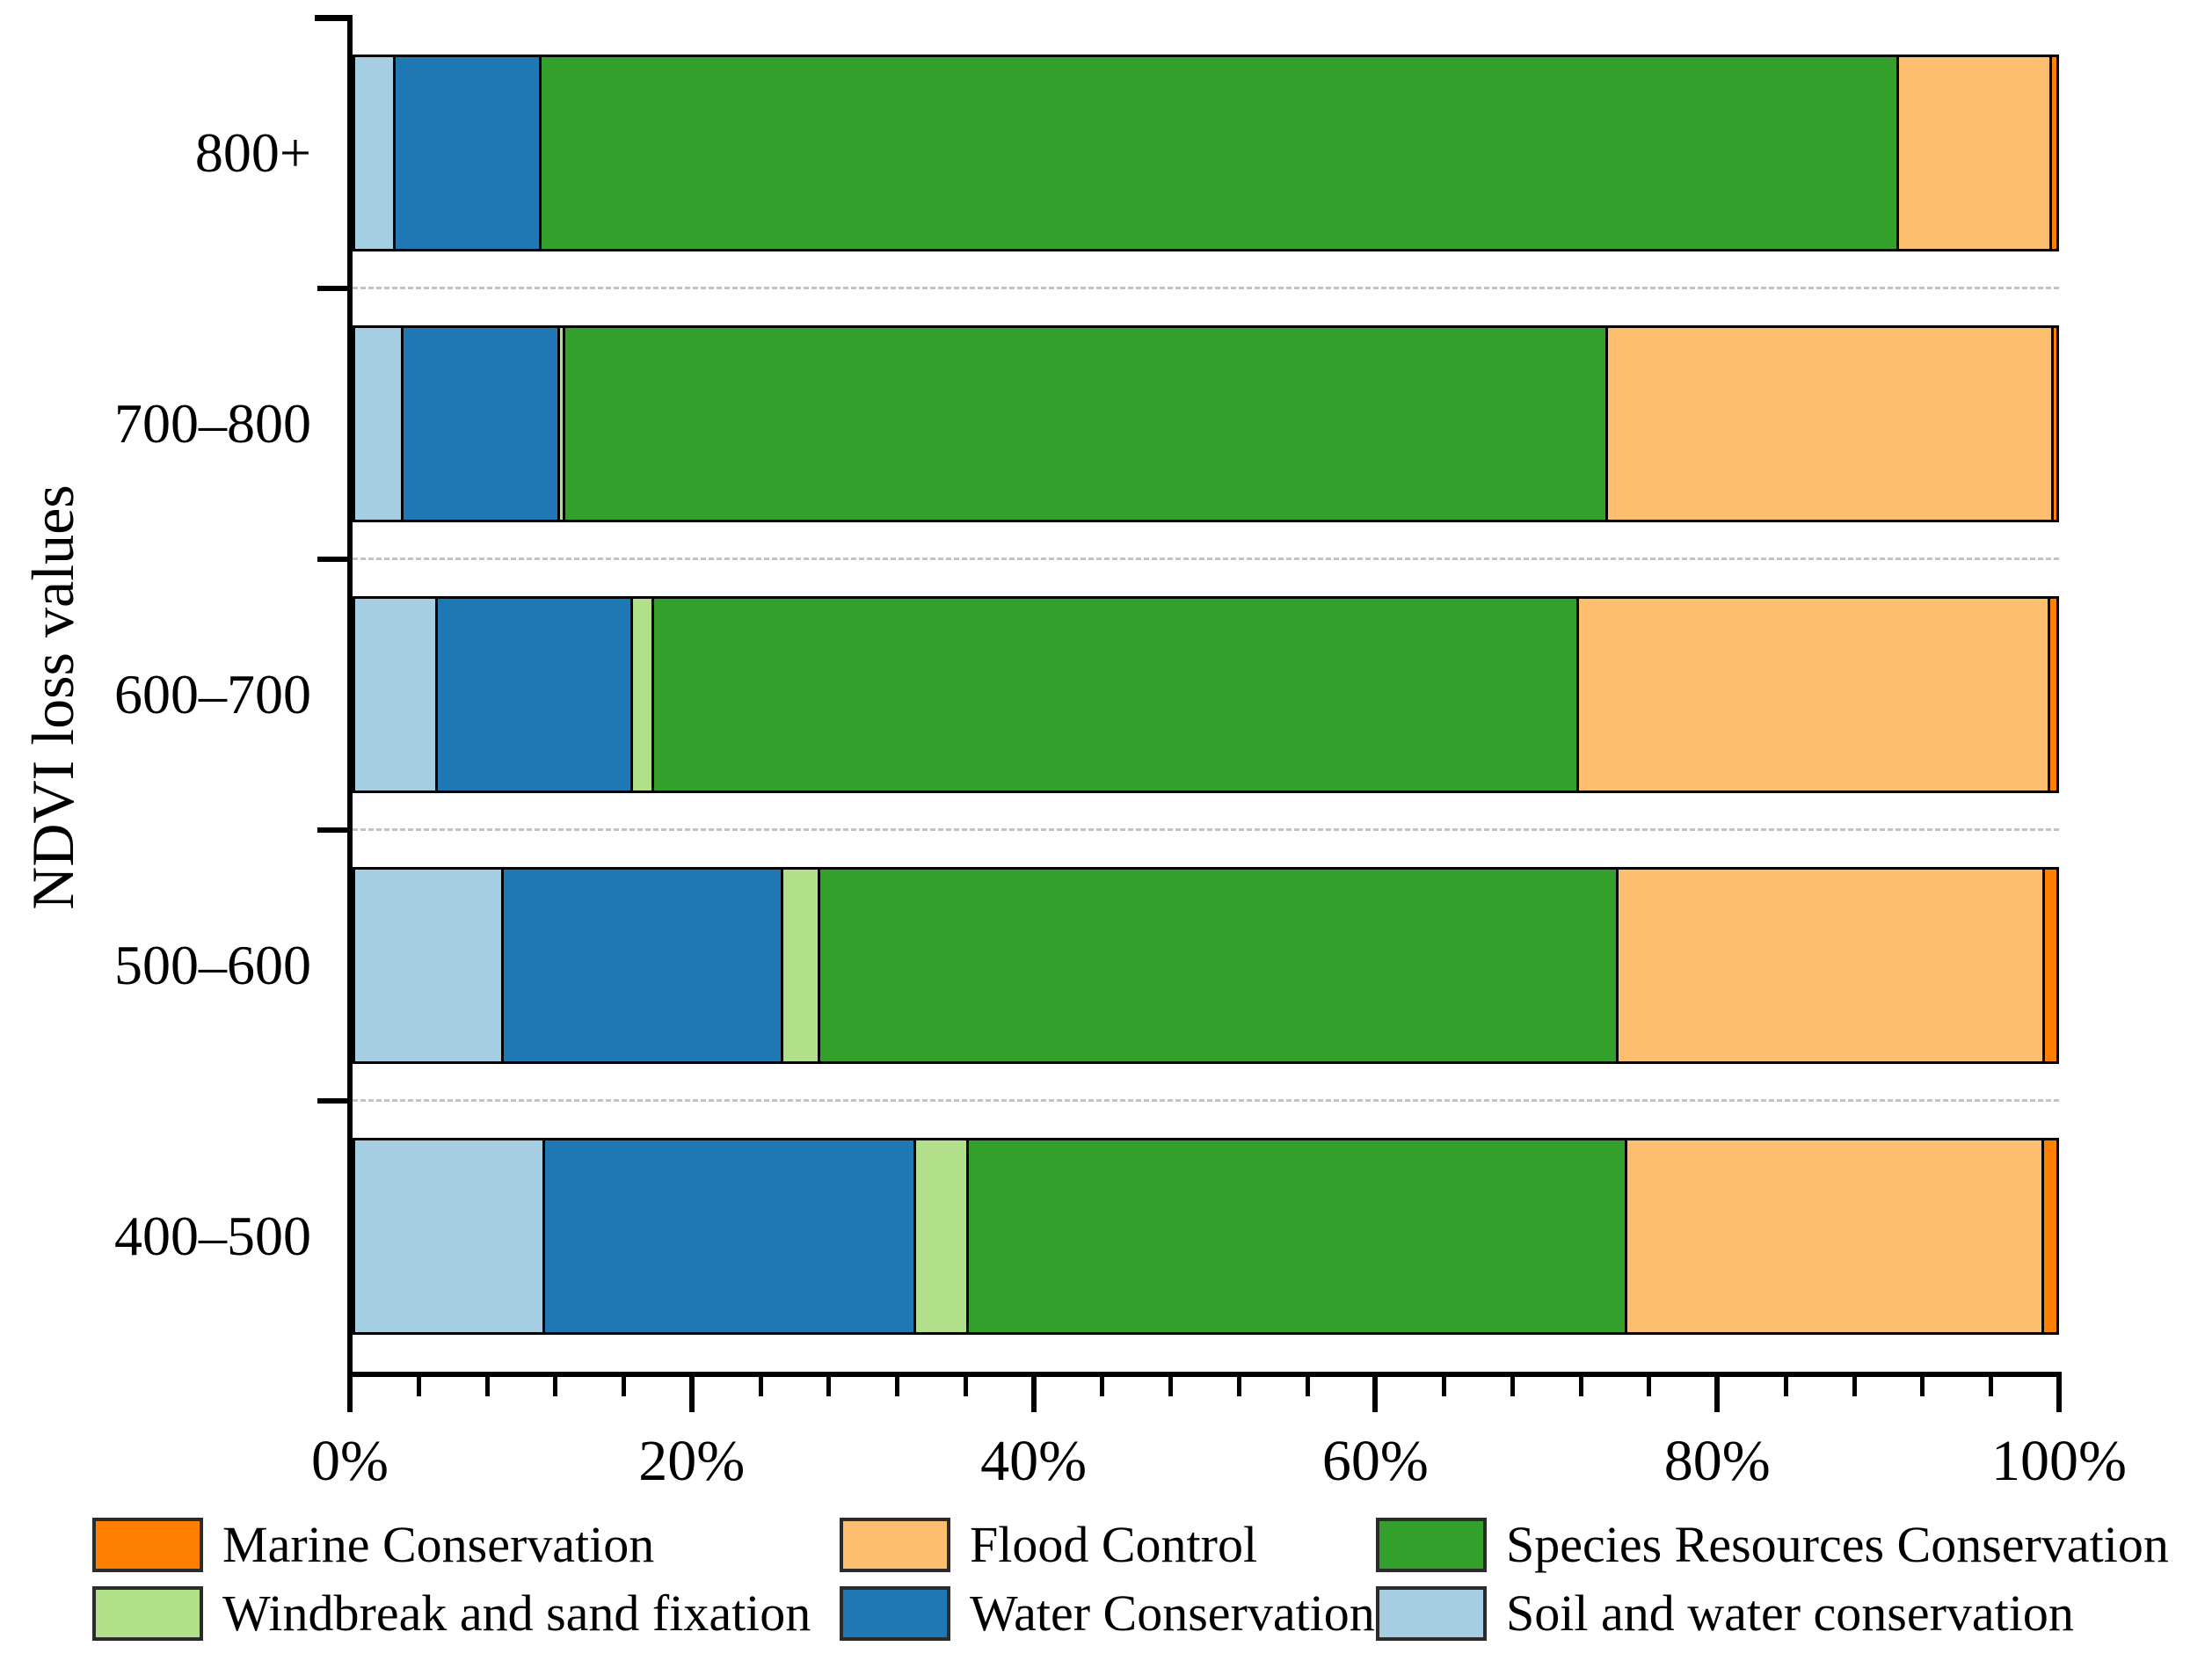 The height and width of the screenshot is (1661, 2212). I want to click on legend-label: Marine Conservation, so click(438, 1544).